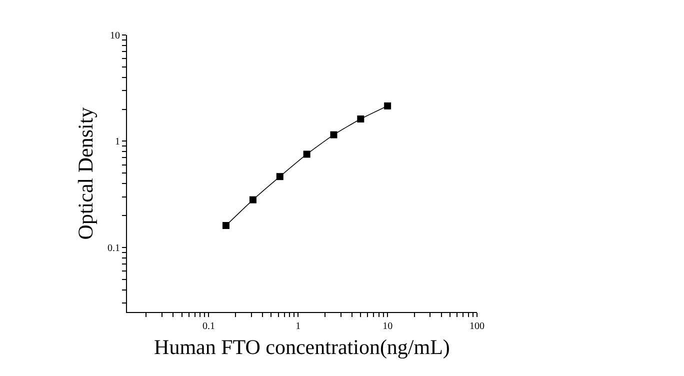 This screenshot has width=684, height=376. Describe the element at coordinates (208, 326) in the screenshot. I see `x-tick-label: 0.1` at that location.